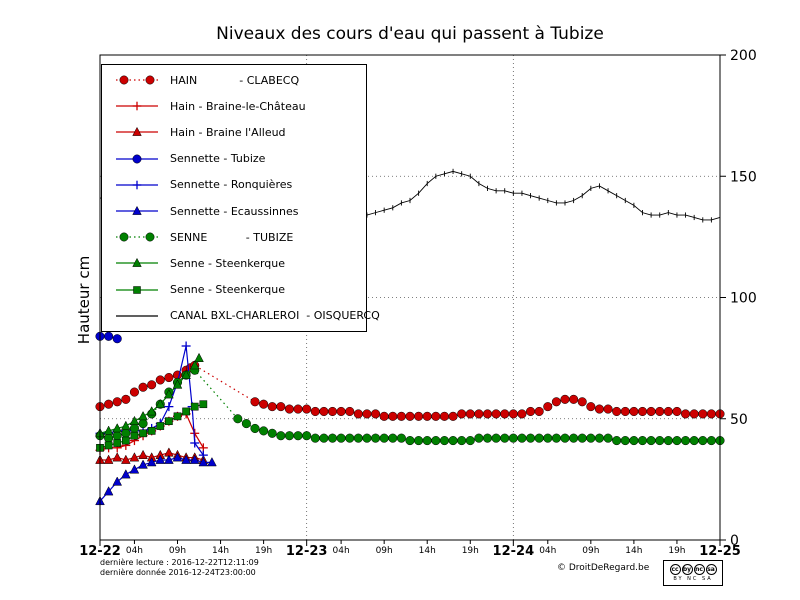 This screenshot has height=600, width=800. I want to click on y-tick-label: 100, so click(743, 299).